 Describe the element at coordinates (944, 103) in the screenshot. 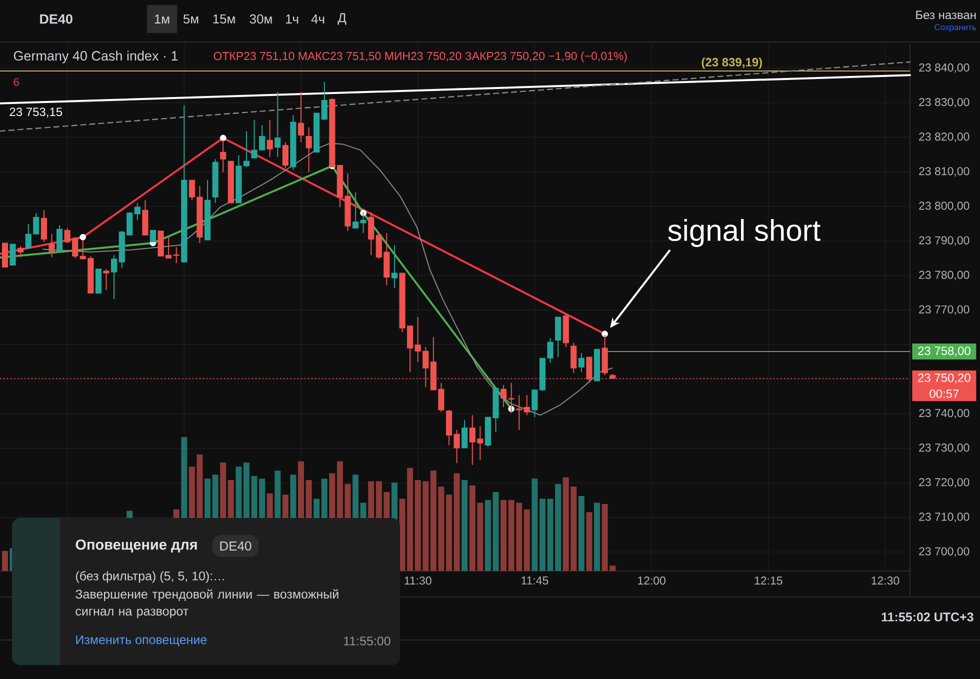

I see `y-tick-label: 23 830,00` at that location.